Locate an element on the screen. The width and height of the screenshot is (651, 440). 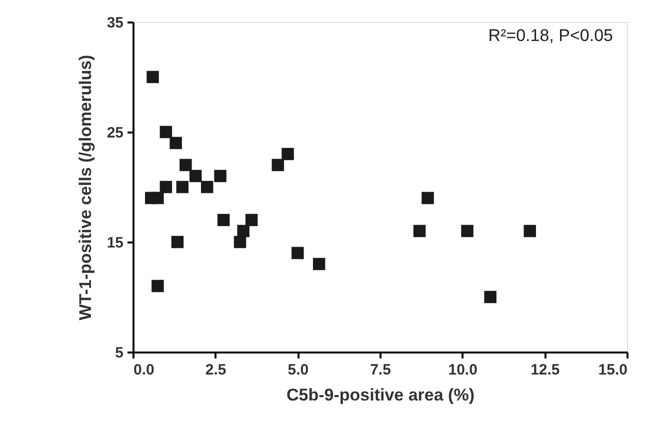
x-tick-label: 5.0 is located at coordinates (298, 370).